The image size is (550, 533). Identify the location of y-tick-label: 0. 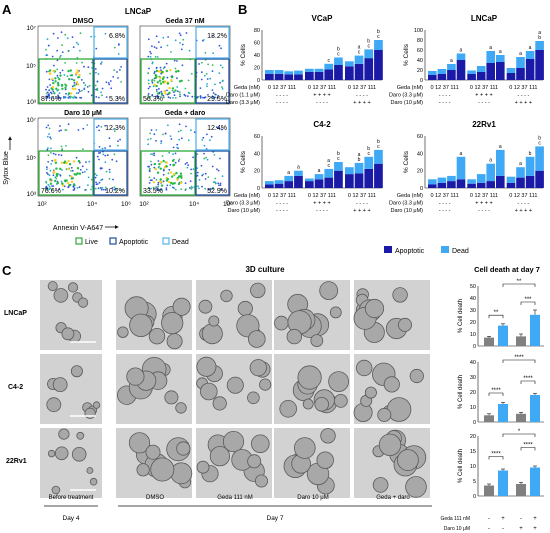
(258, 81).